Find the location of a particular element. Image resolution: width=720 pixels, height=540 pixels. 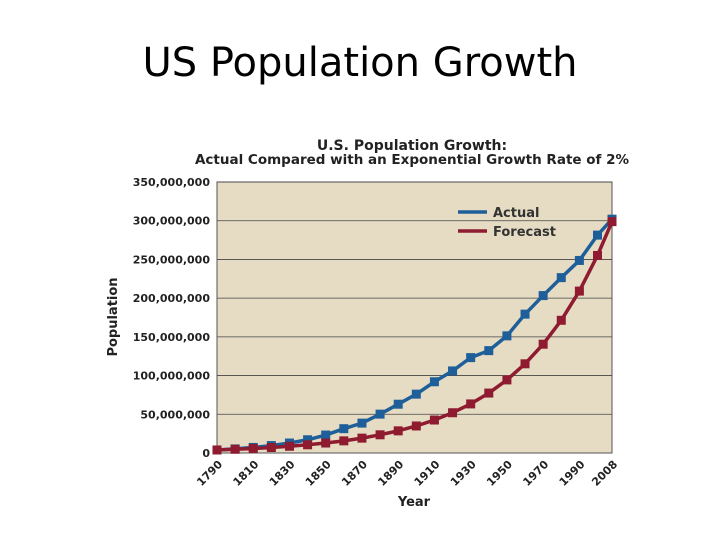

x-tick-label: 1850 is located at coordinates (318, 473).